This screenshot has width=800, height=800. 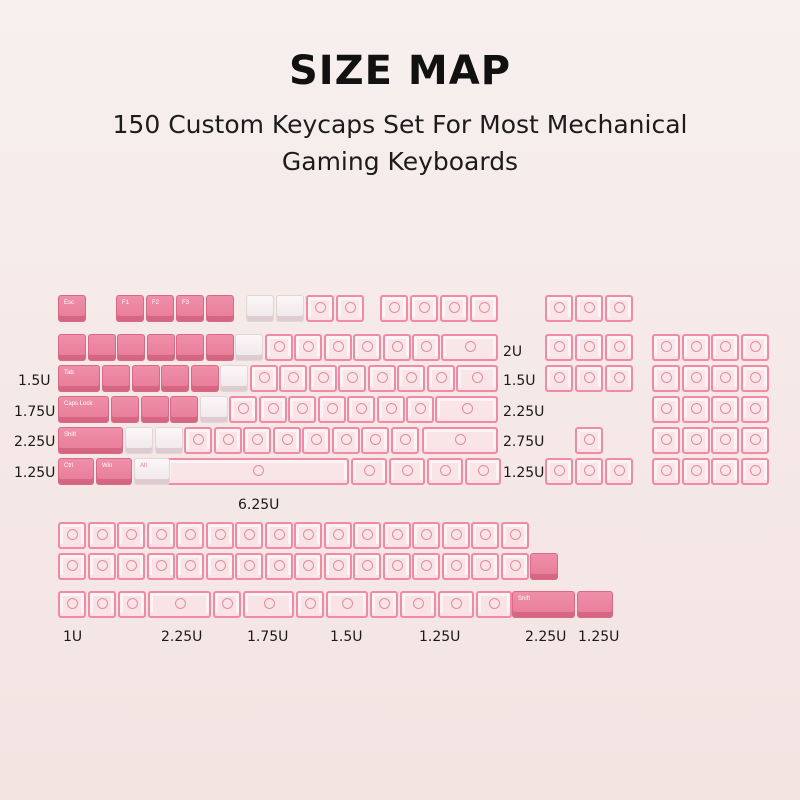 I want to click on keycap-f7, so click(x=320, y=308).